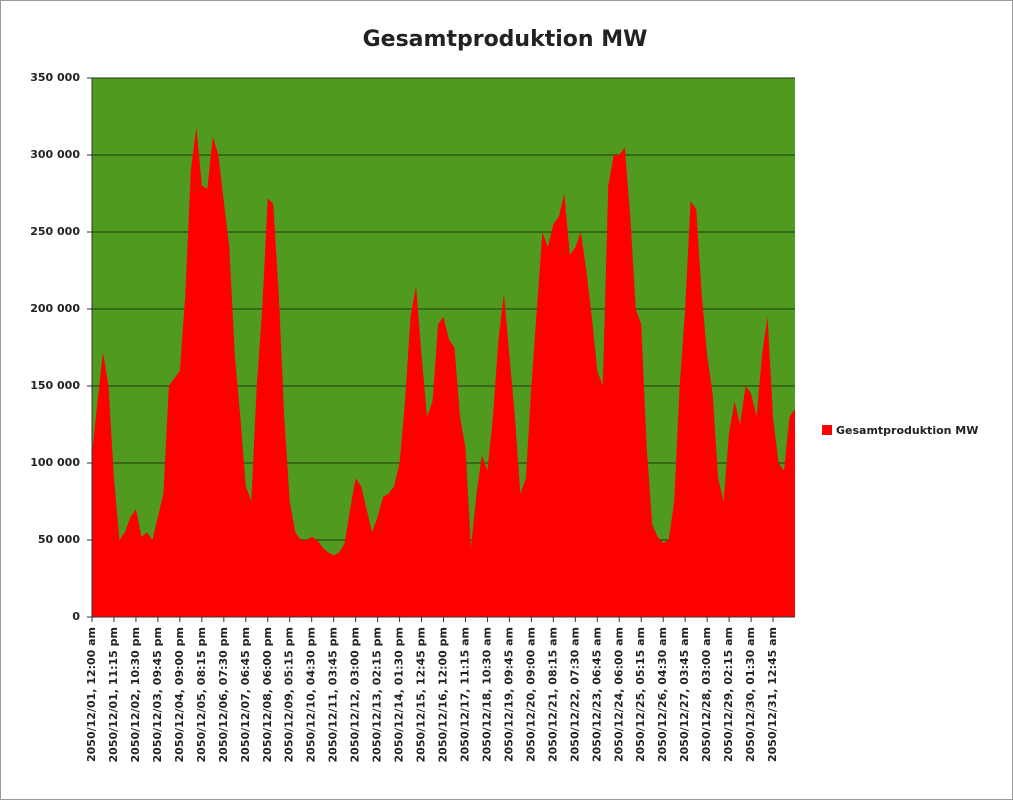 The height and width of the screenshot is (800, 1013). What do you see at coordinates (113, 694) in the screenshot?
I see `x-tick-label: 2050/12/01, 11:15 pm` at bounding box center [113, 694].